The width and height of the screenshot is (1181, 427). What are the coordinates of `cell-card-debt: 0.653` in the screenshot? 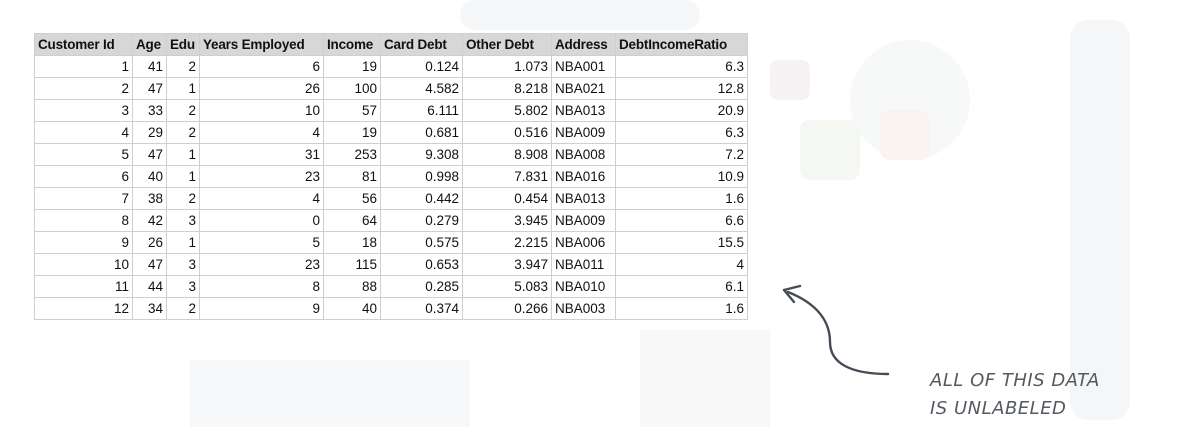 It's located at (421, 264).